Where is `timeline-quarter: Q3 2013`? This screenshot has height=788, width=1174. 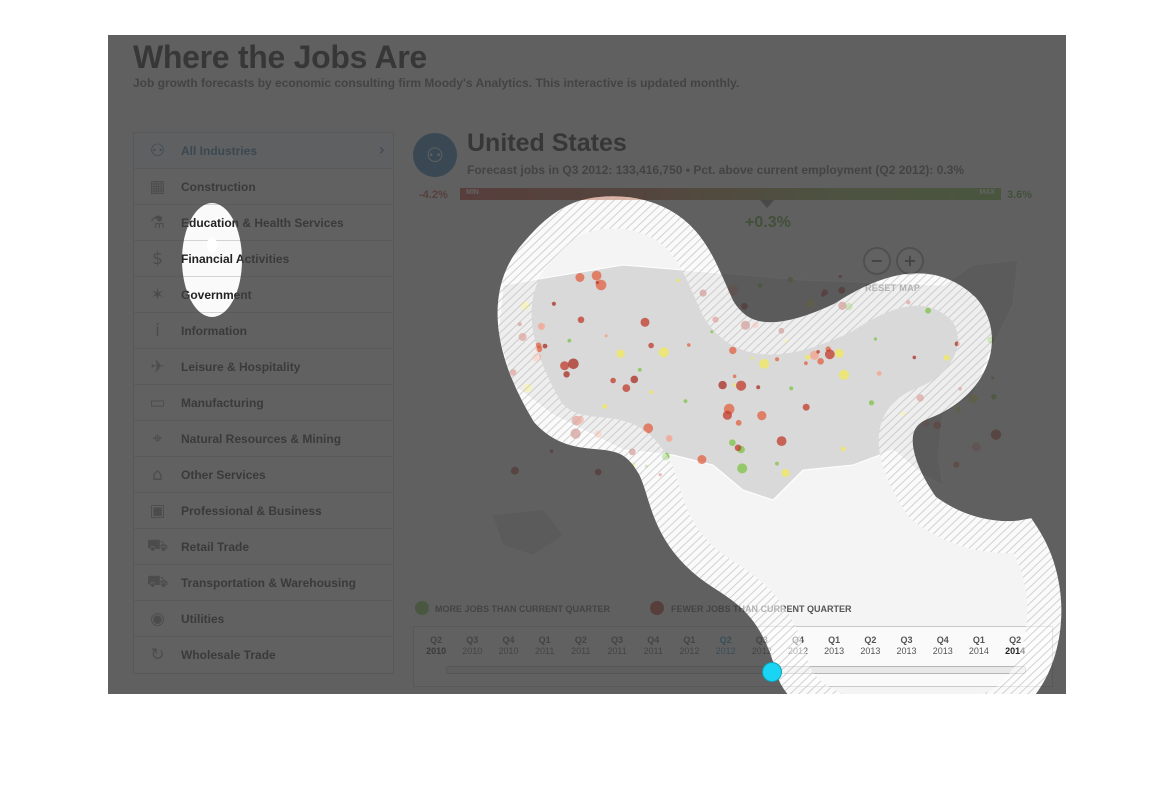
timeline-quarter: Q3 2013 is located at coordinates (906, 646).